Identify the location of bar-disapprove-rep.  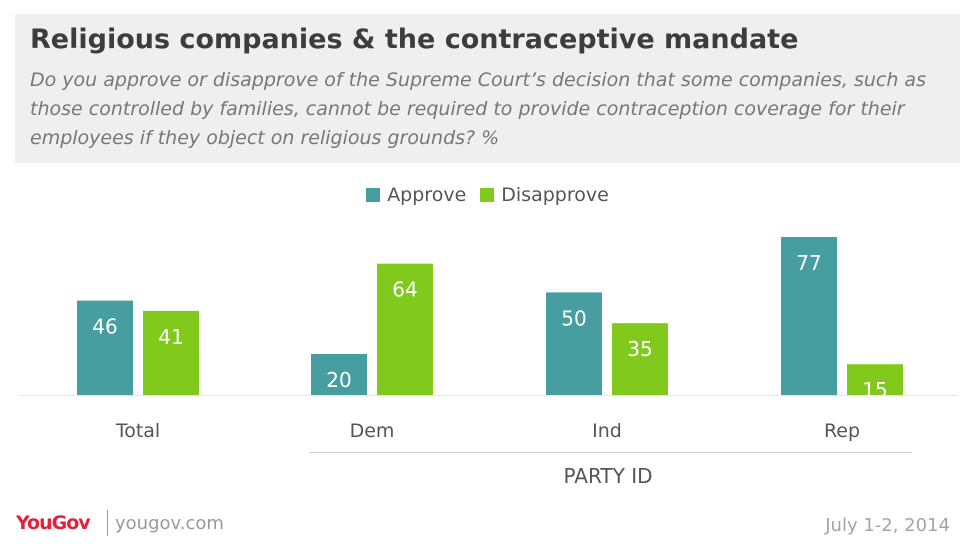
(875, 379).